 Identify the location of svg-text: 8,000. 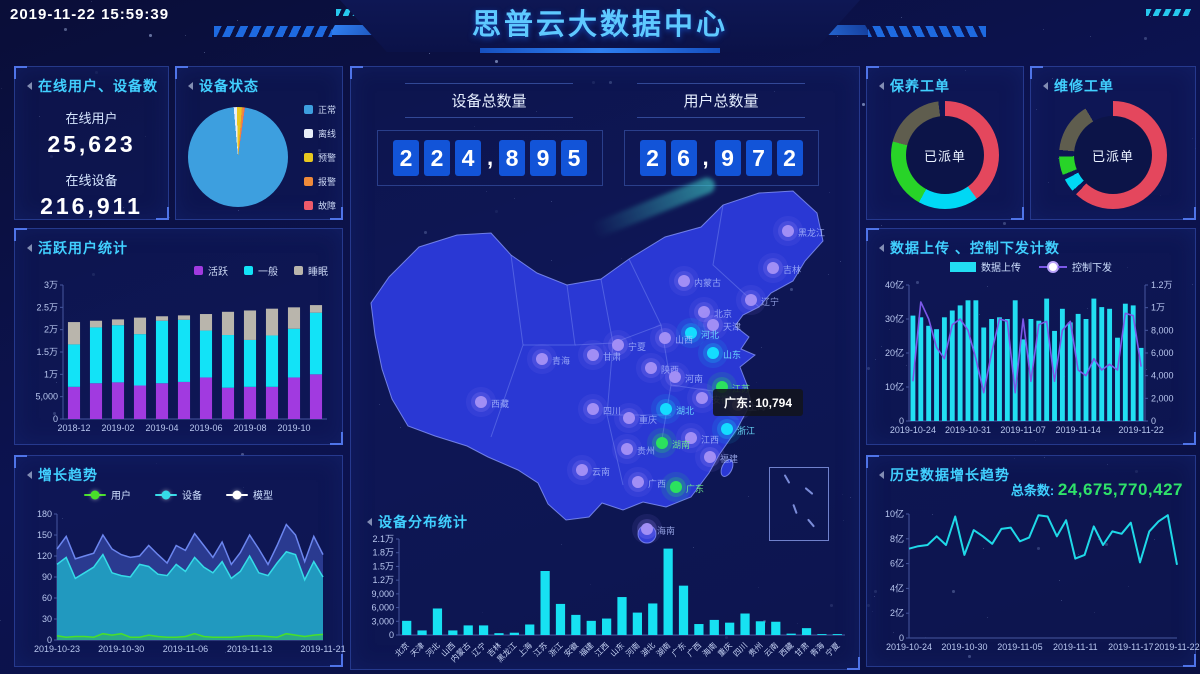
(1162, 330).